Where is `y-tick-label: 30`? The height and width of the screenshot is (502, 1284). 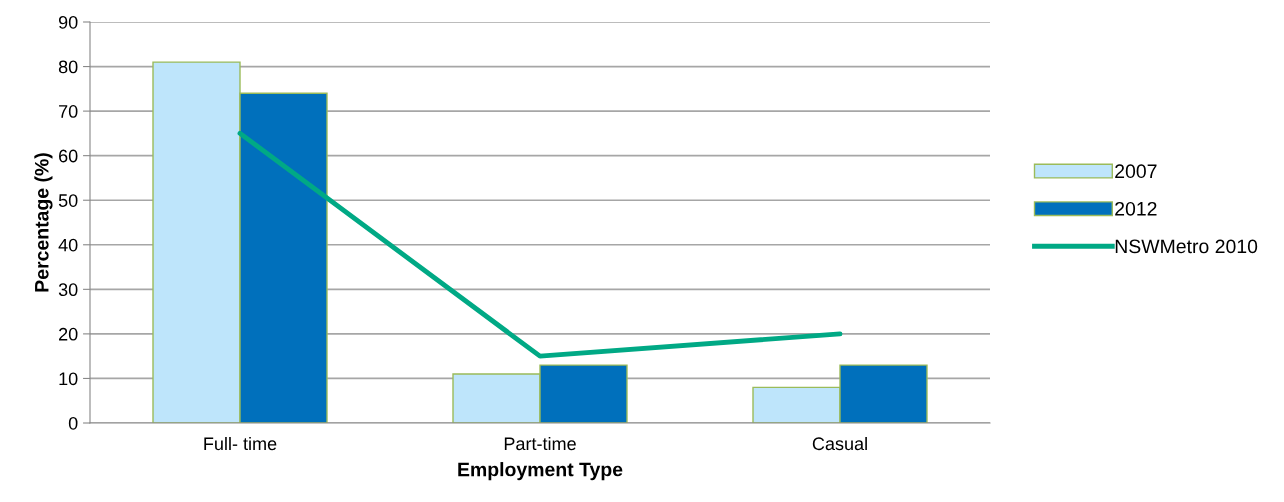
y-tick-label: 30 is located at coordinates (68, 290).